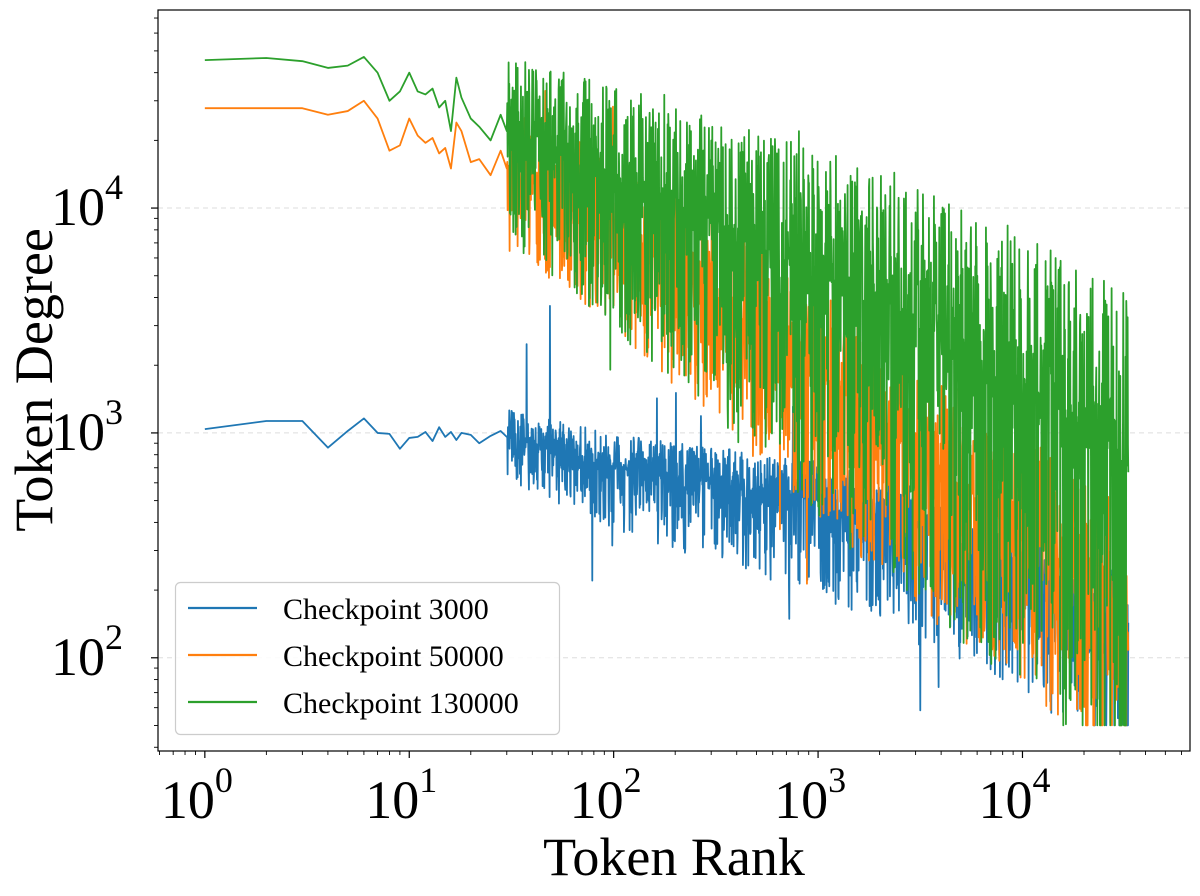  I want to click on x-tick-label: 10⁴, so click(1014, 795).